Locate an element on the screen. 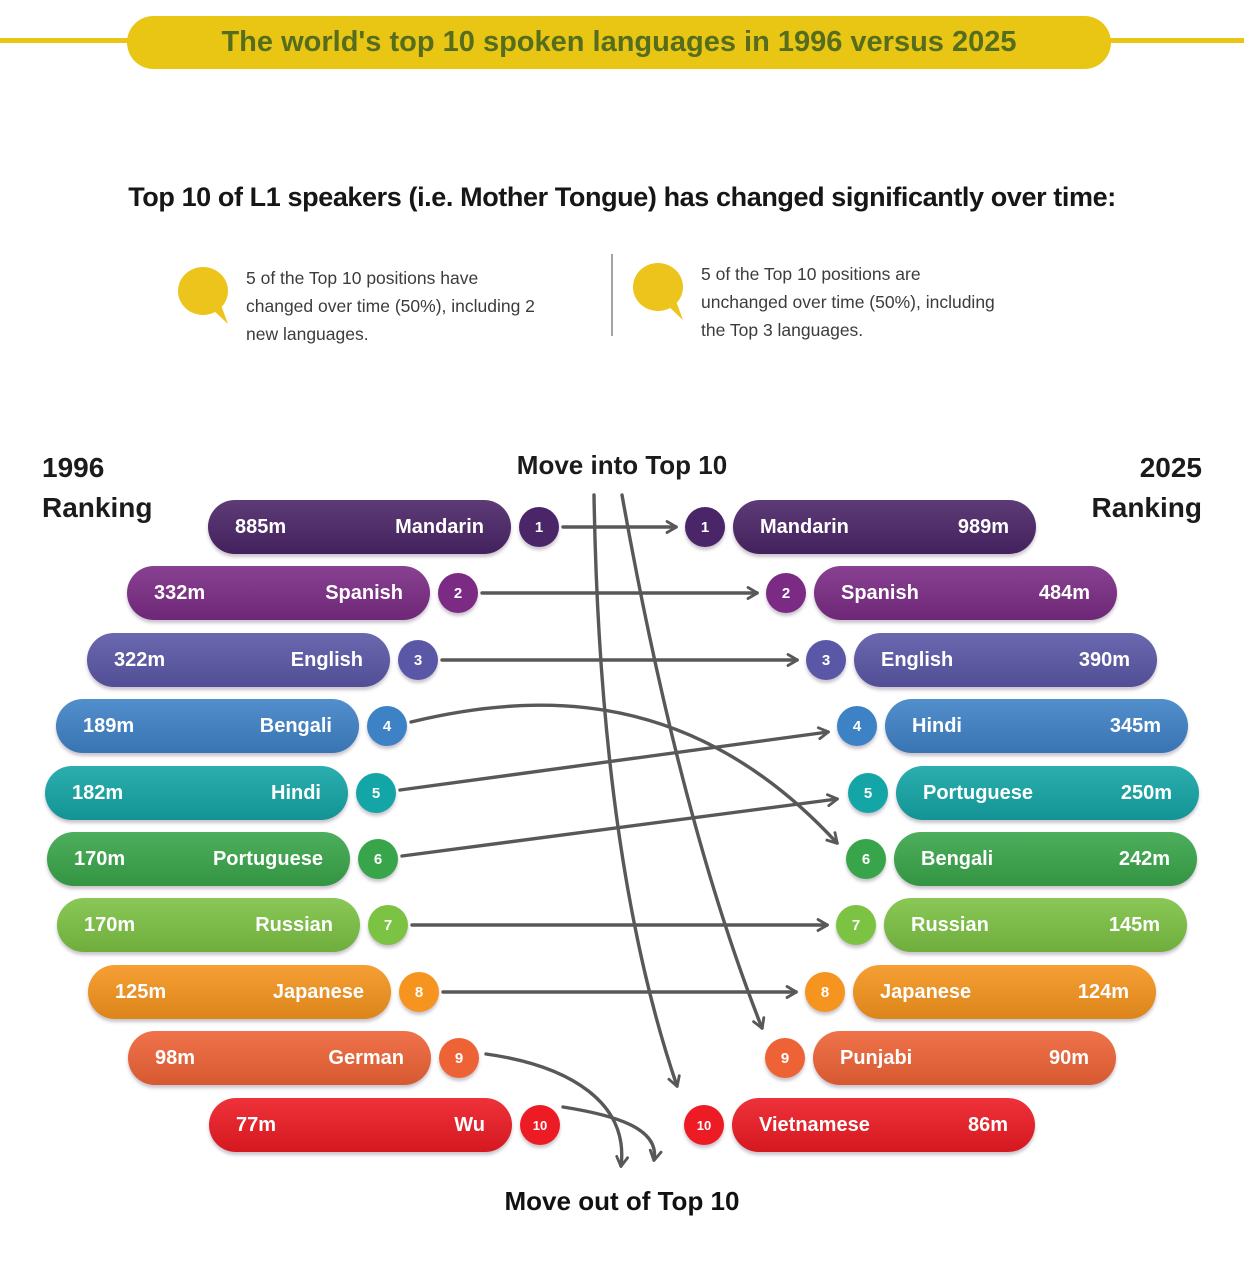 This screenshot has width=1244, height=1280. arrow-move-out-wu is located at coordinates (612, 1133).